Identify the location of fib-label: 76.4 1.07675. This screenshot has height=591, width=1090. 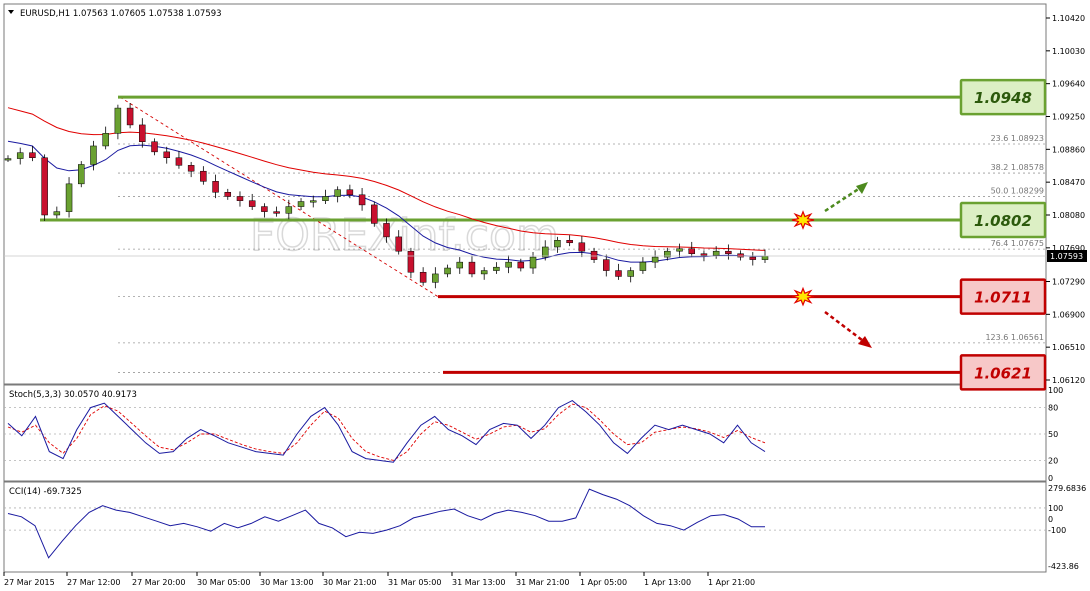
(1017, 243).